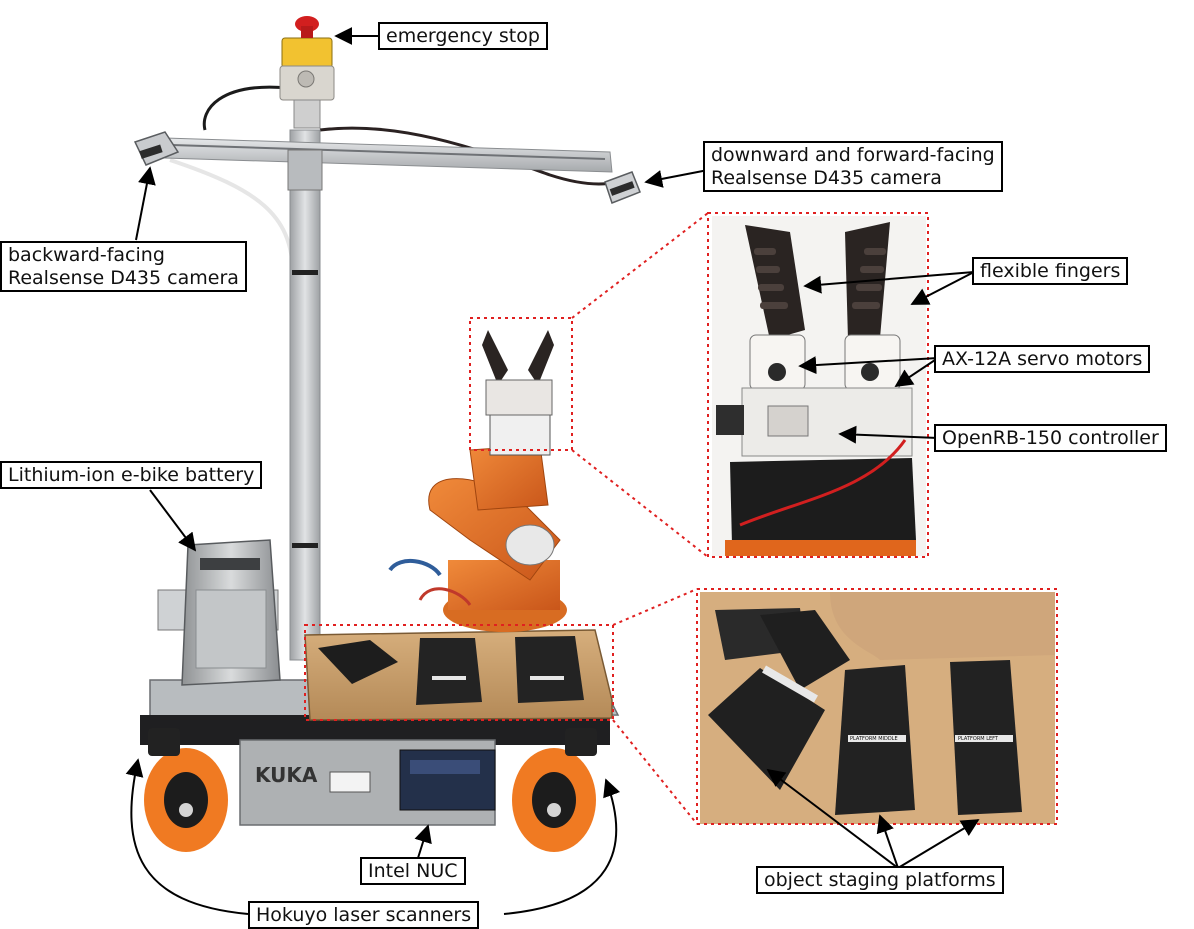 This screenshot has height=929, width=1194. Describe the element at coordinates (245, 108) in the screenshot. I see `estop-cable` at that location.